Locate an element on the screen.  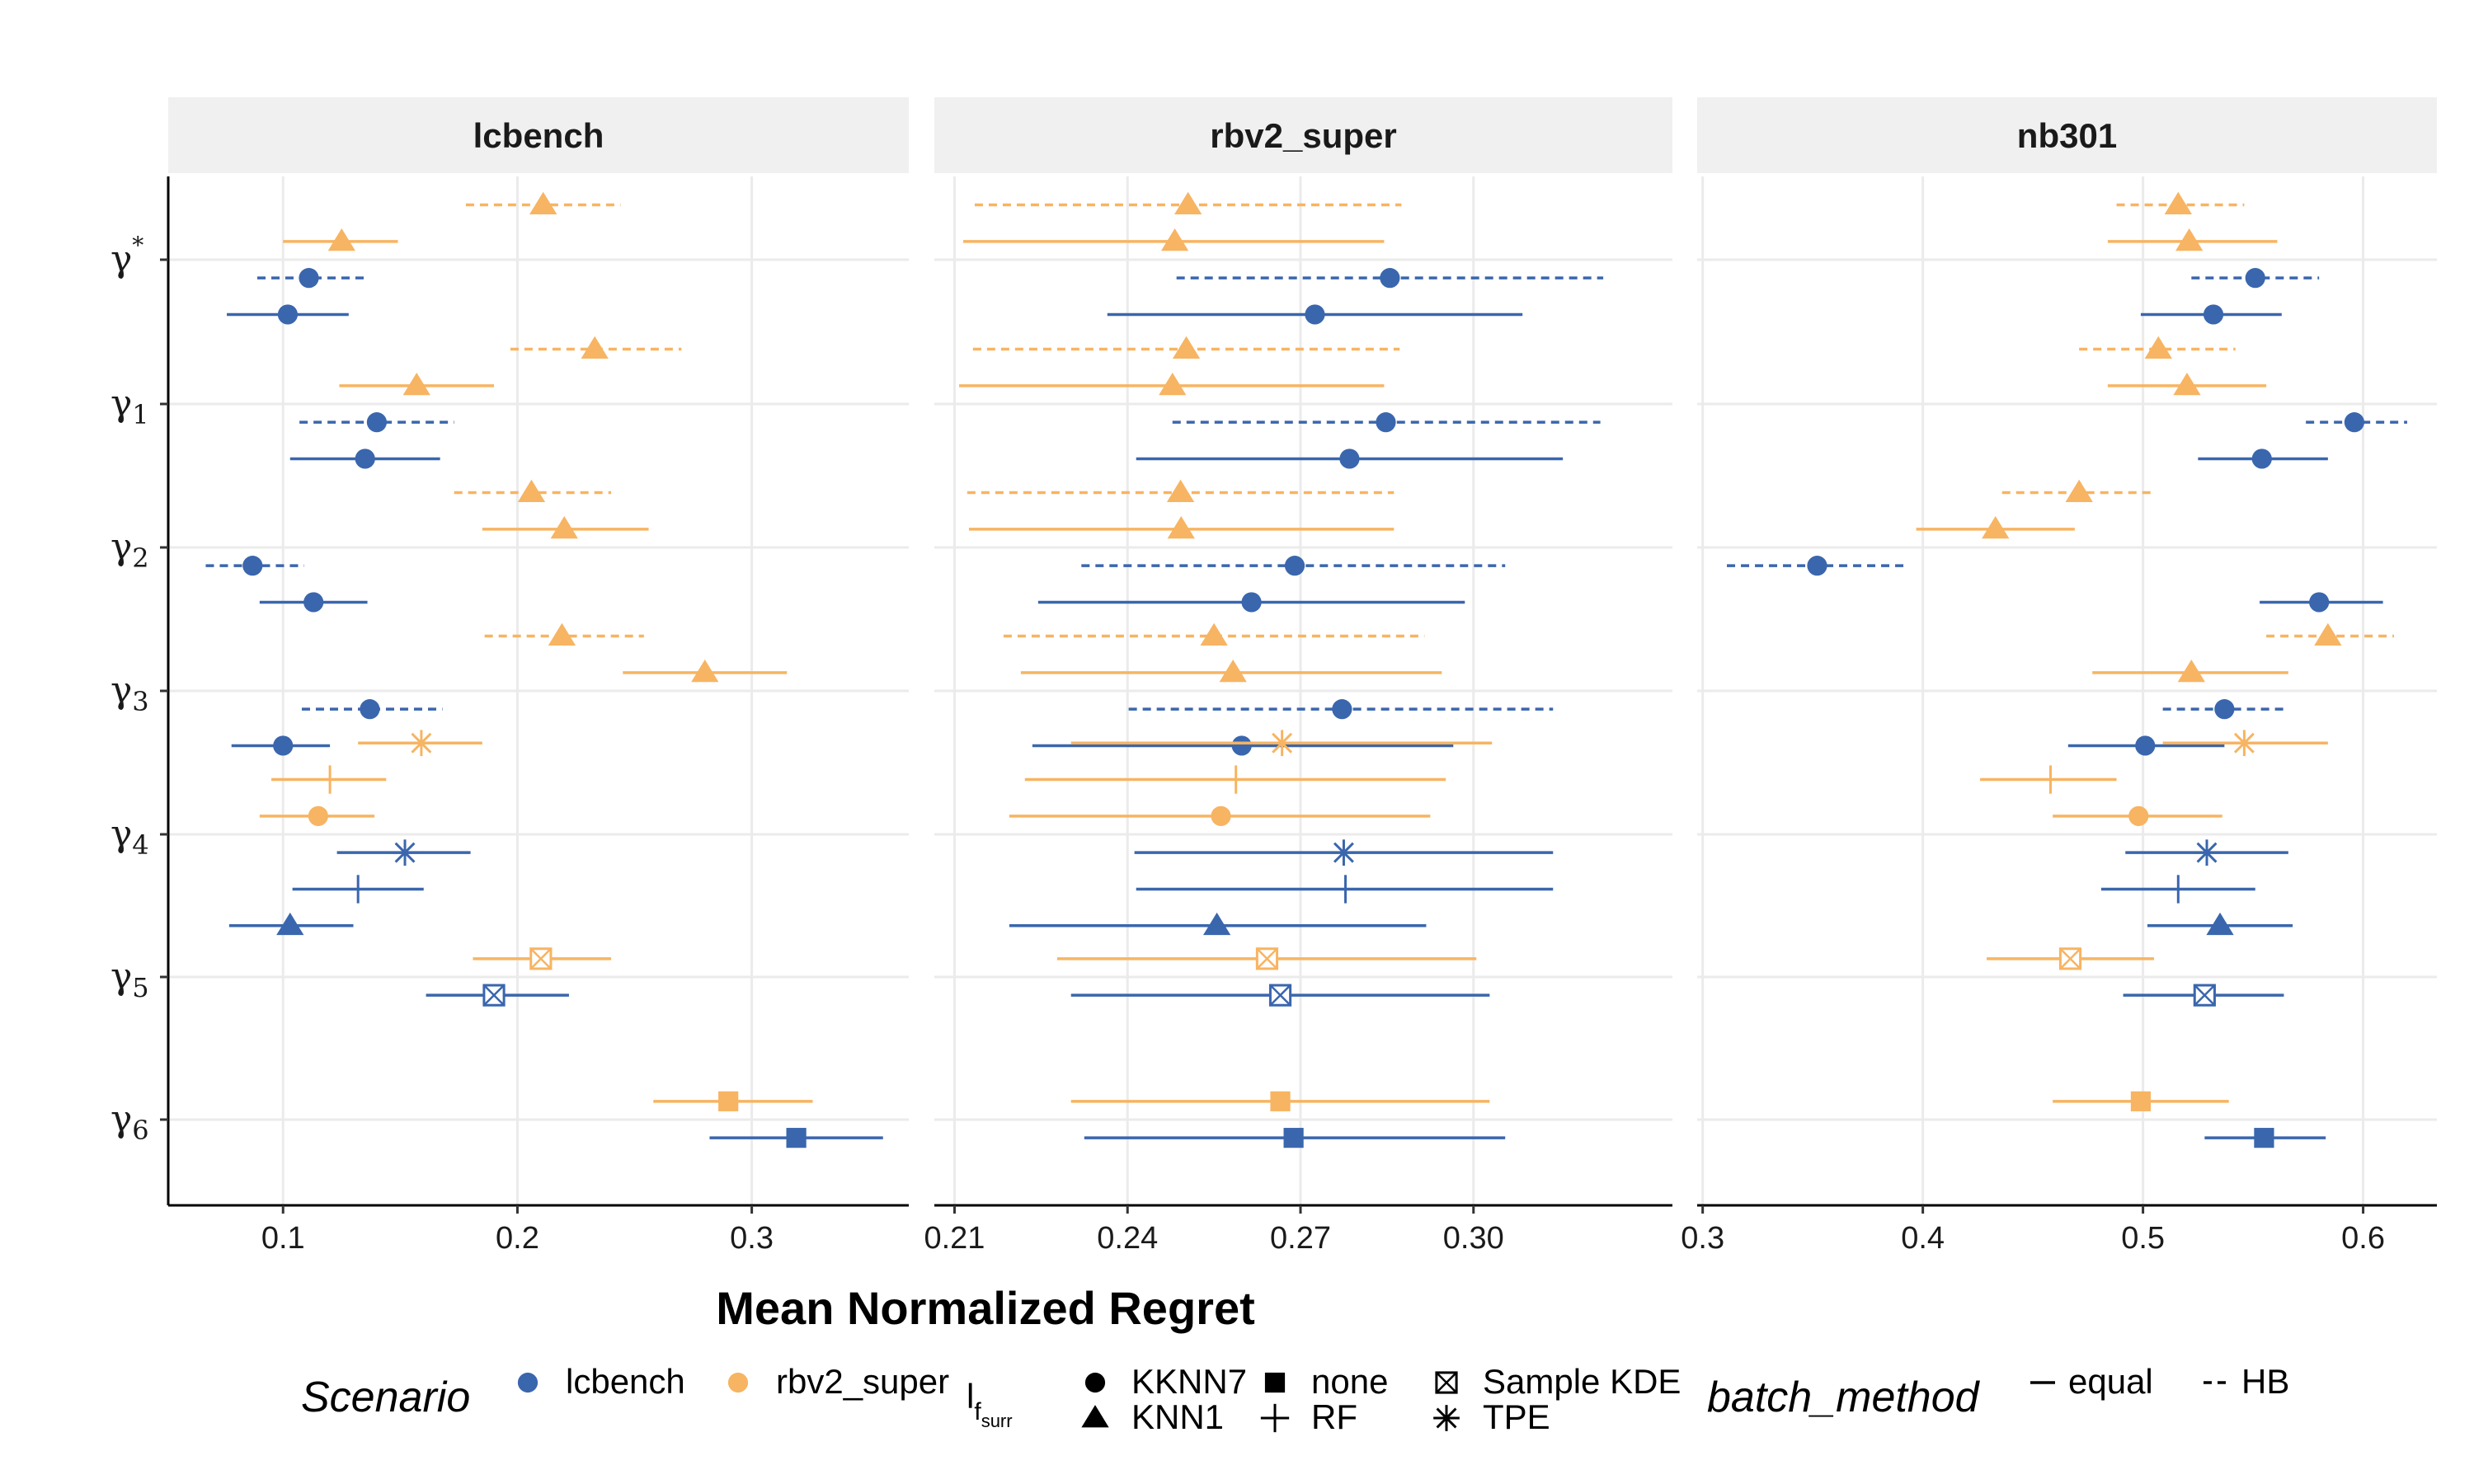
x-tick-label: 0.2 is located at coordinates (517, 1238).